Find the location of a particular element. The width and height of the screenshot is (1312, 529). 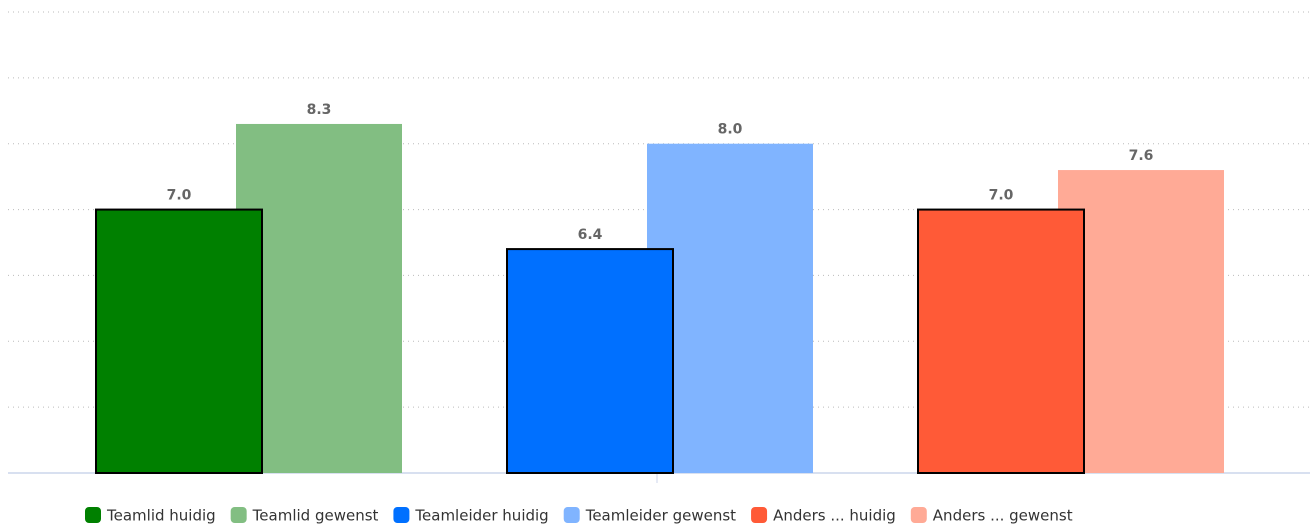

value-label: 8.0 is located at coordinates (730, 130).